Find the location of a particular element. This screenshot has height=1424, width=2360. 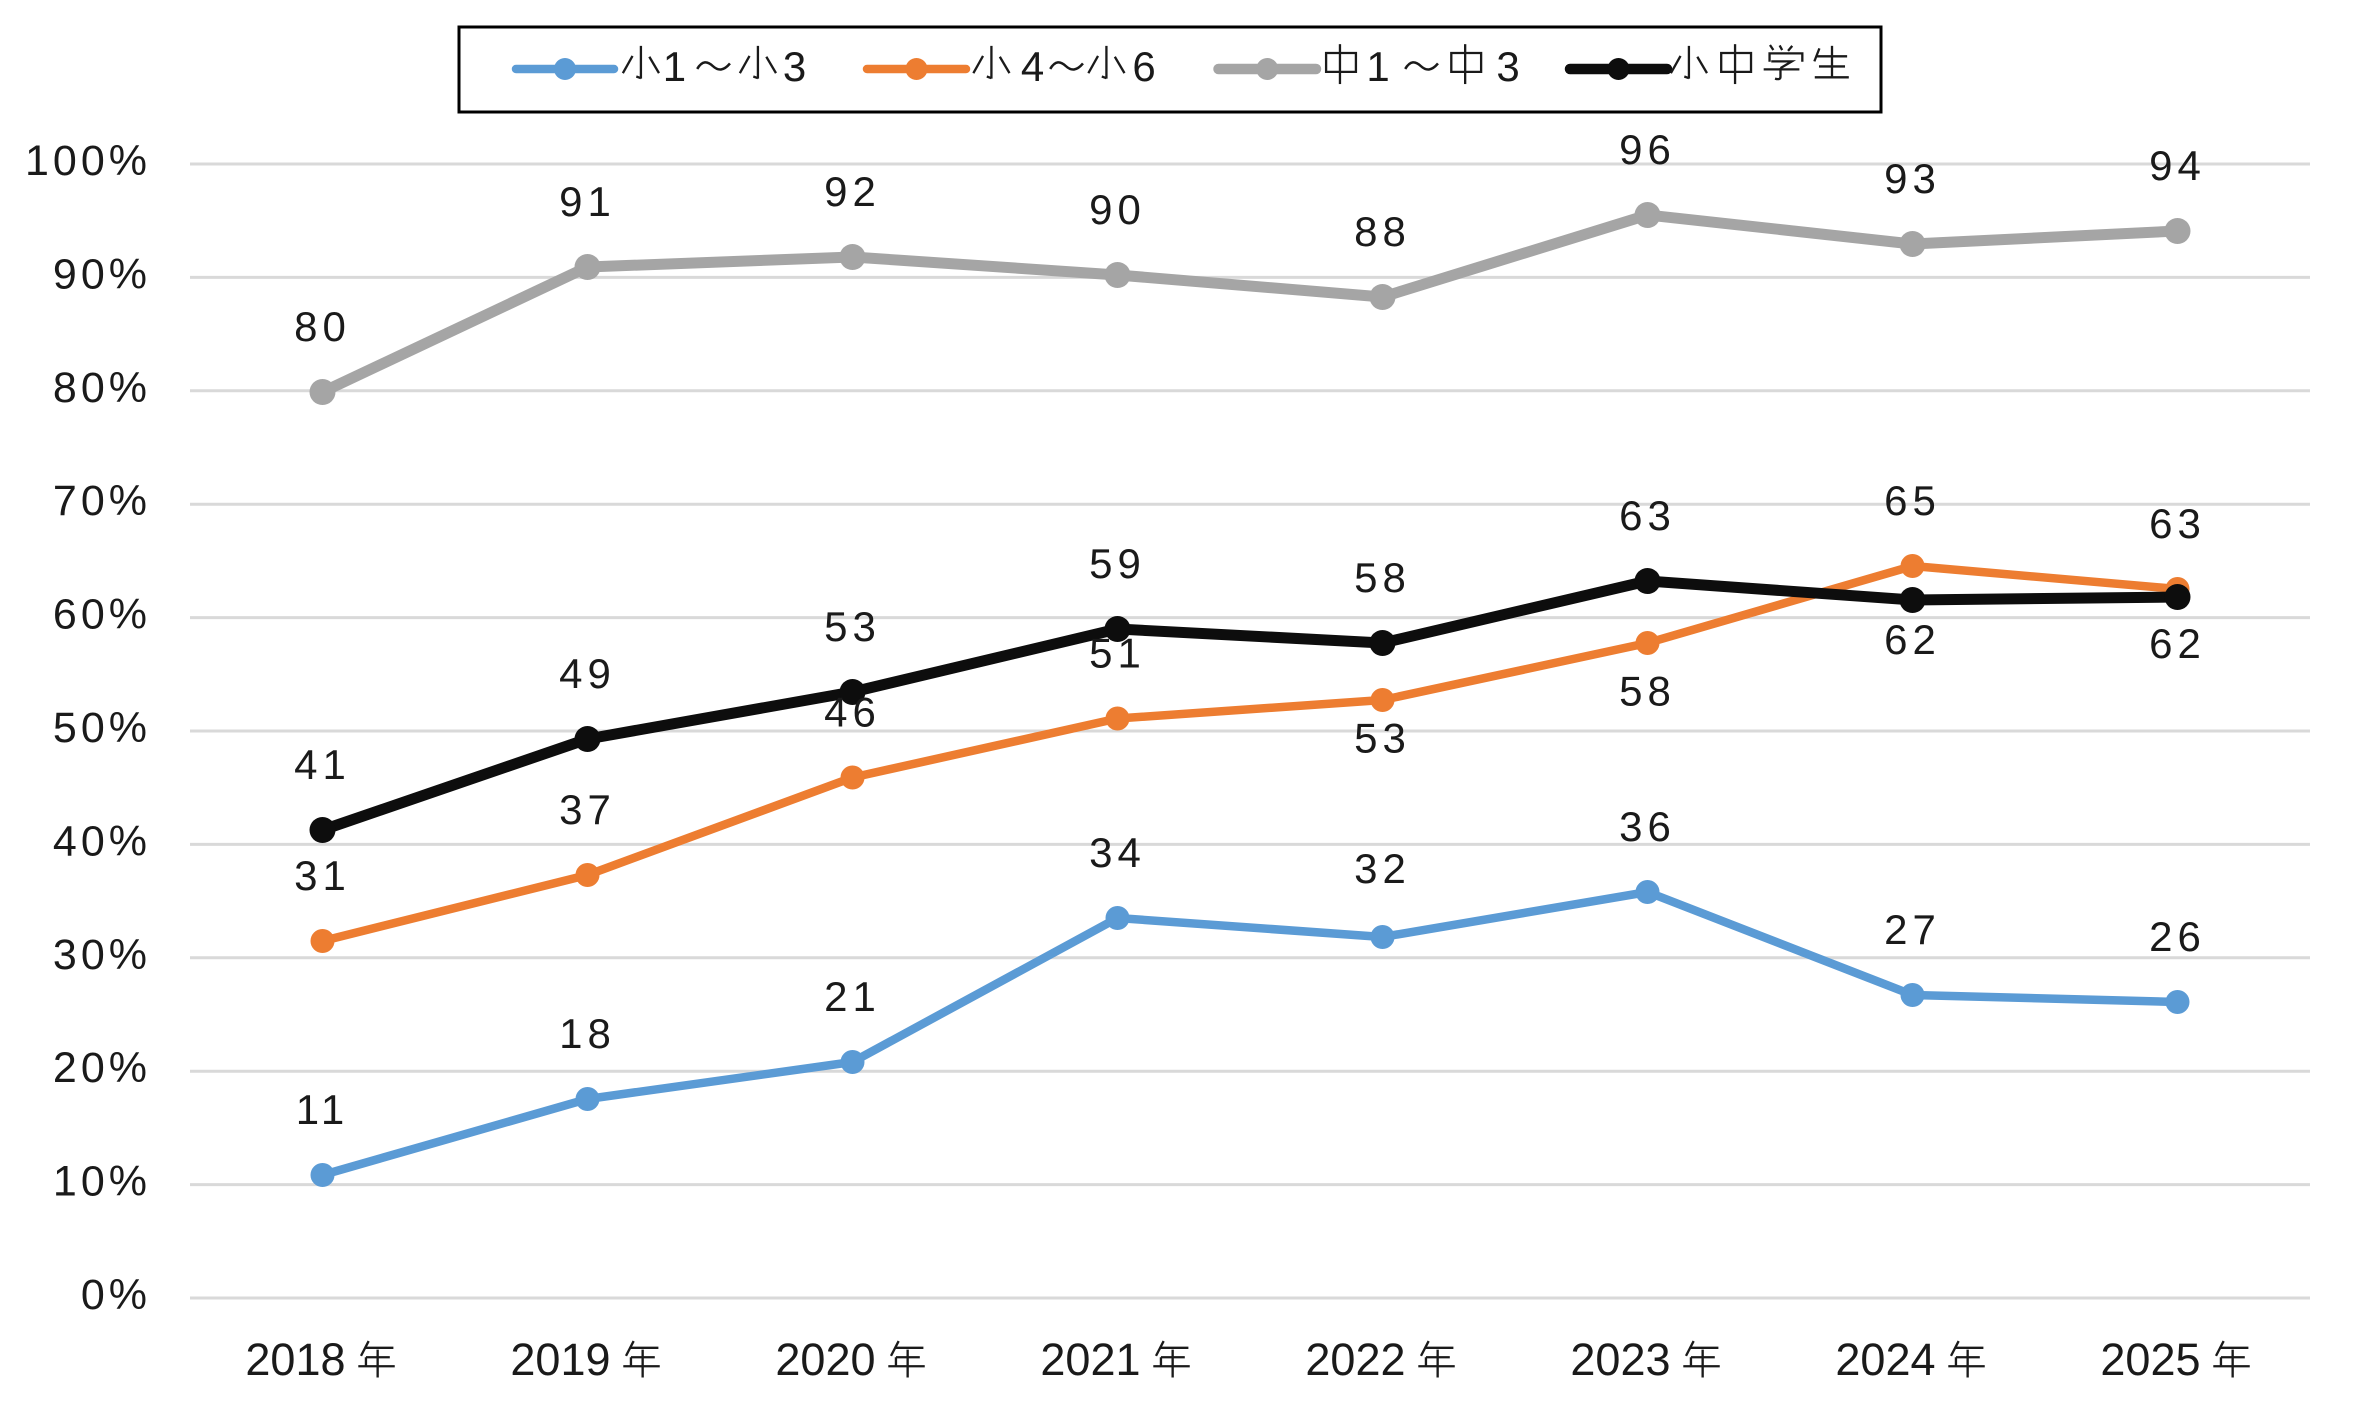

svg-text: 2018 is located at coordinates (295, 1359).